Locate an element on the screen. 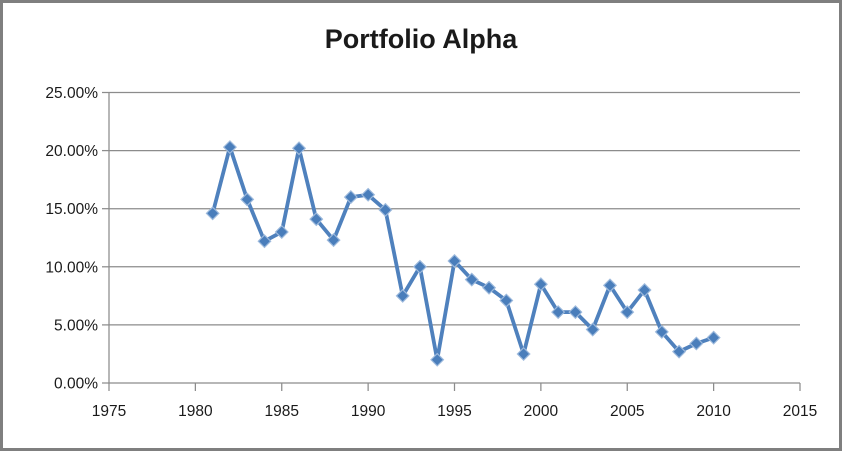 The image size is (842, 451). y-tick-label: 0.00% is located at coordinates (76, 384).